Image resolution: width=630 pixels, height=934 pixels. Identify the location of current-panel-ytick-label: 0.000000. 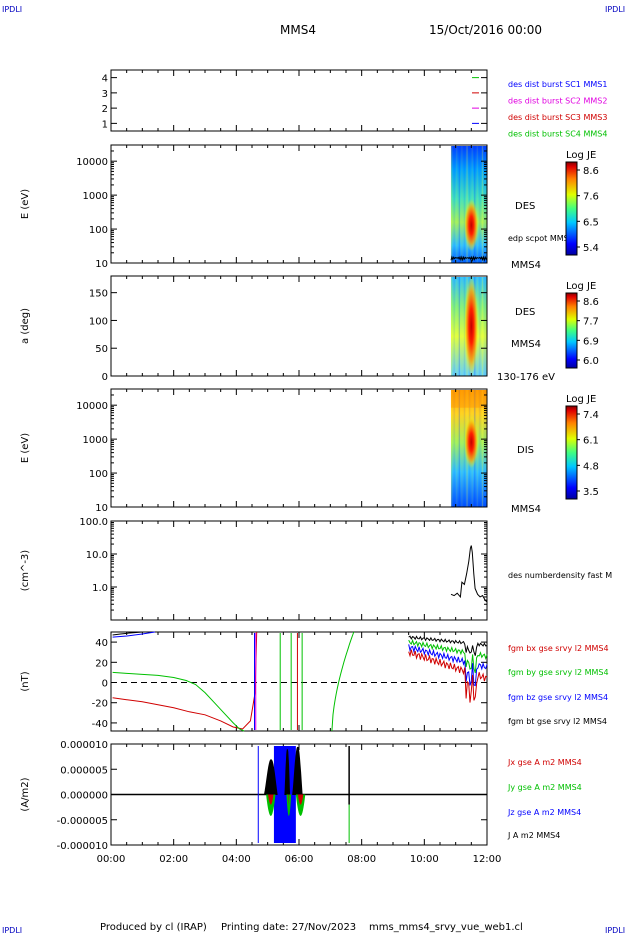
(84, 796).